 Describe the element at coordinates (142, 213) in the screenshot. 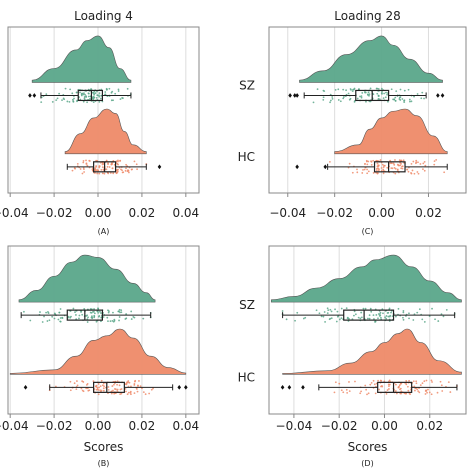

I see `x-tick-label: 0.02` at that location.